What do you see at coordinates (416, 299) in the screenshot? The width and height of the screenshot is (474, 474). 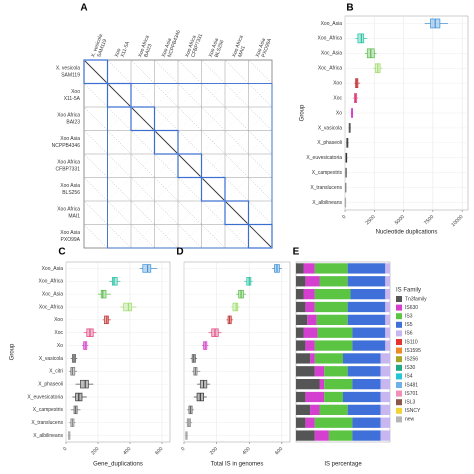 I see `legend-label: Tn3family` at bounding box center [416, 299].